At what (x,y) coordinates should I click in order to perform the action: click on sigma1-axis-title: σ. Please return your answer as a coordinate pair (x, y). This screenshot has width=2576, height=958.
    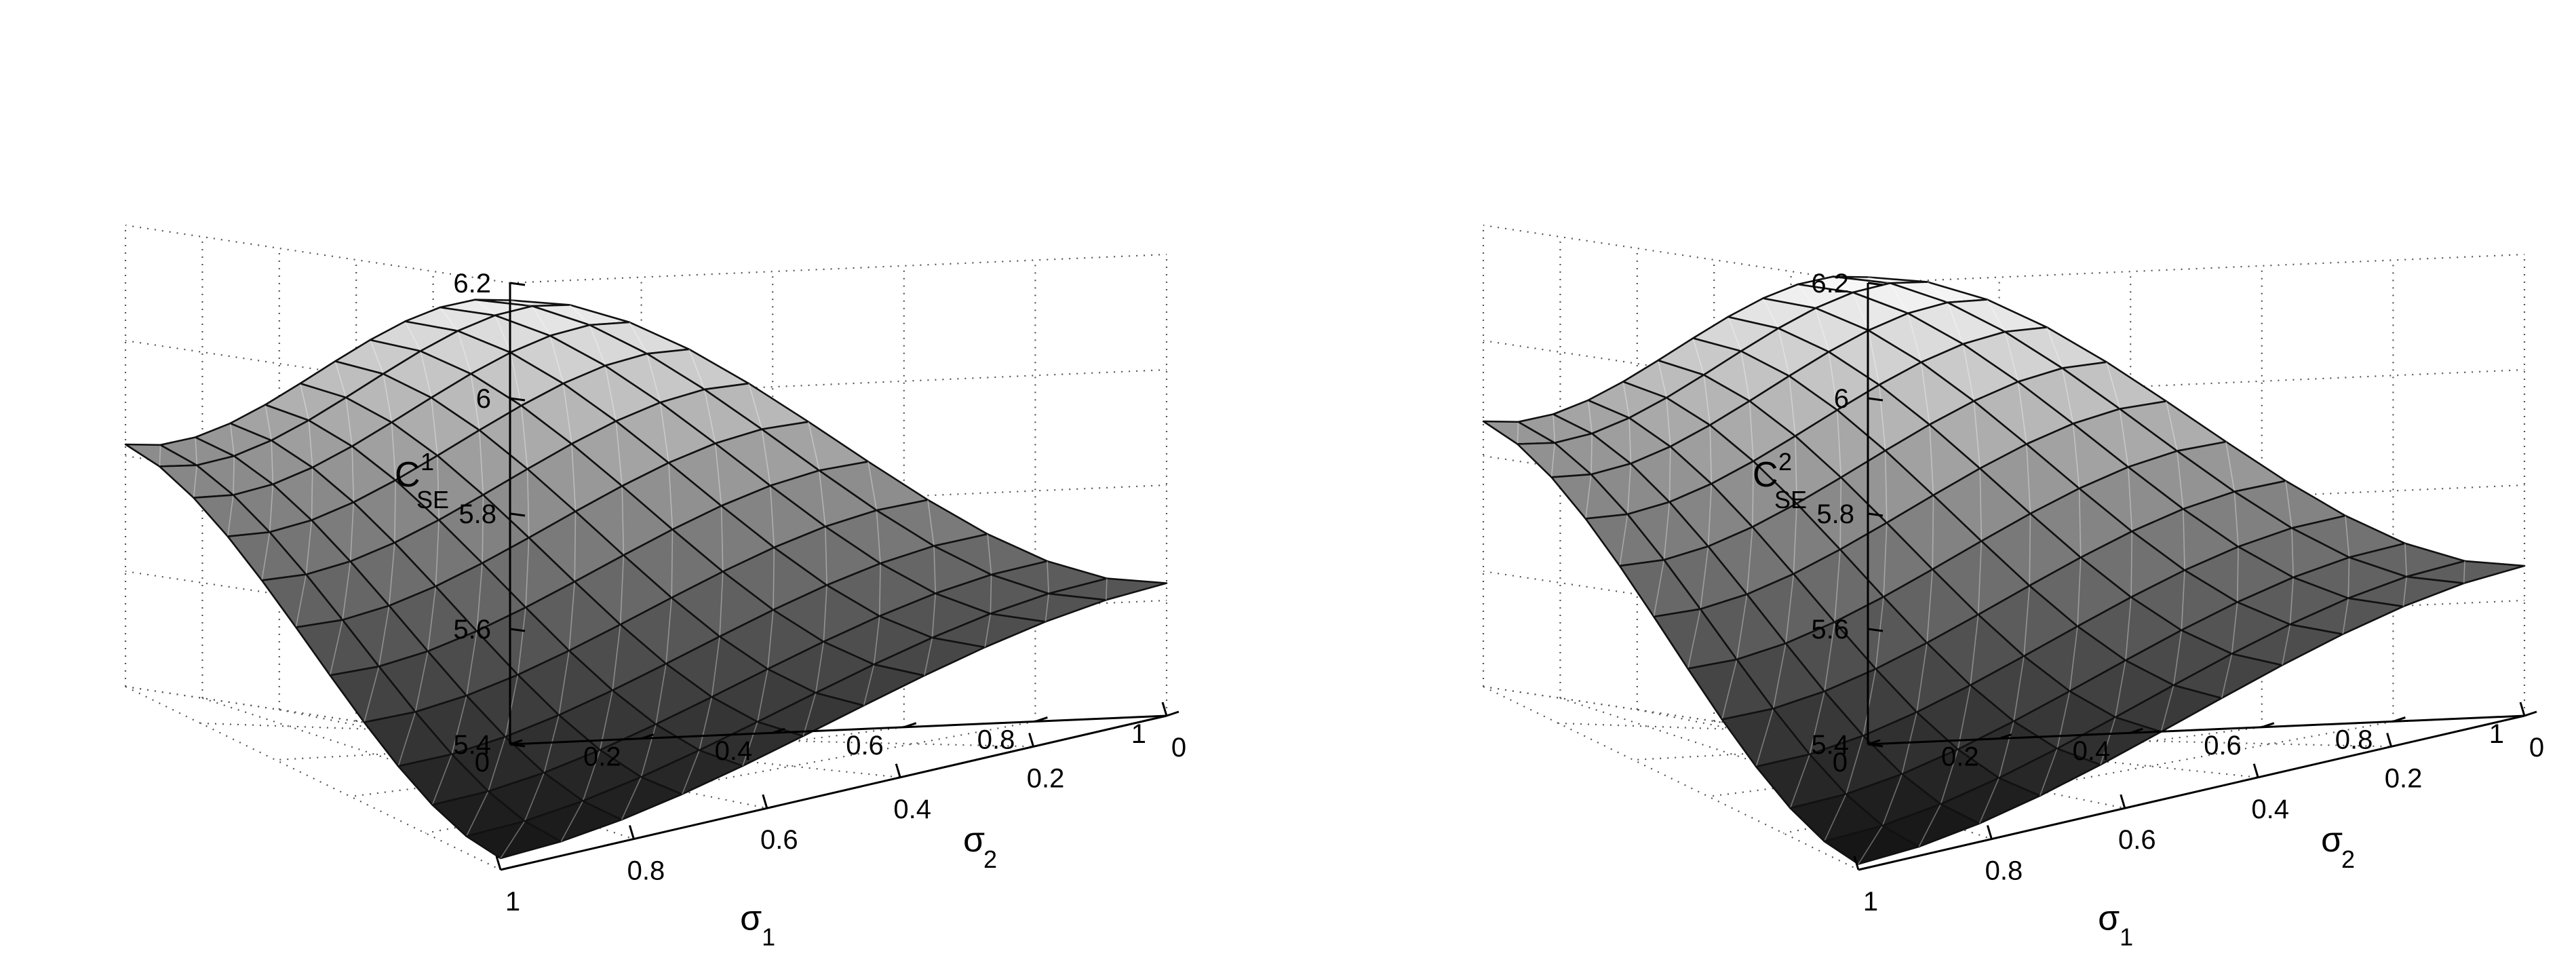
    Looking at the image, I should click on (2109, 918).